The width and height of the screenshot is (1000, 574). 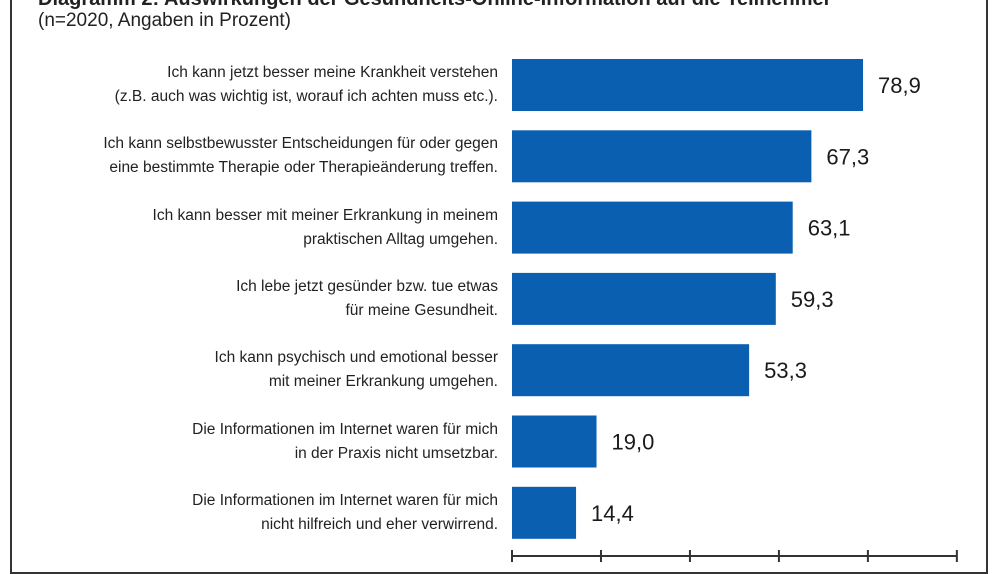 What do you see at coordinates (400, 239) in the screenshot?
I see `category-label-line: praktischen Alltag umgehen.` at bounding box center [400, 239].